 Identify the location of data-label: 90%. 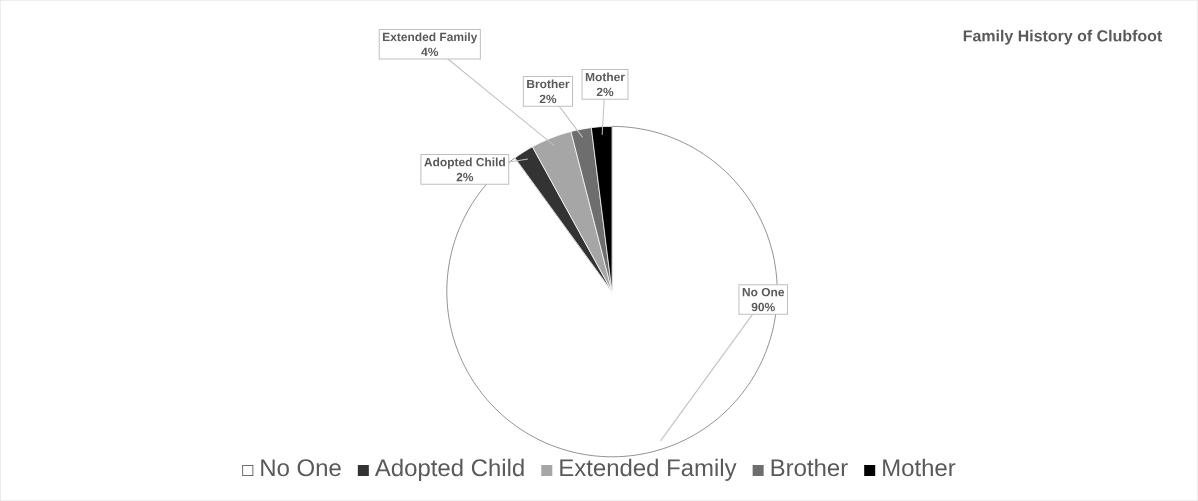
(763, 307).